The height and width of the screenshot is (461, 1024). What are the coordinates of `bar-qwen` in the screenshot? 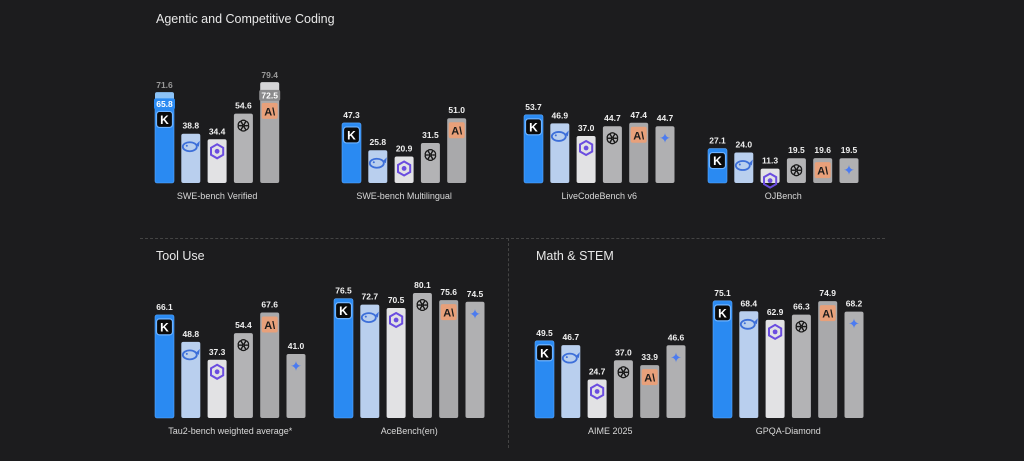 It's located at (775, 368).